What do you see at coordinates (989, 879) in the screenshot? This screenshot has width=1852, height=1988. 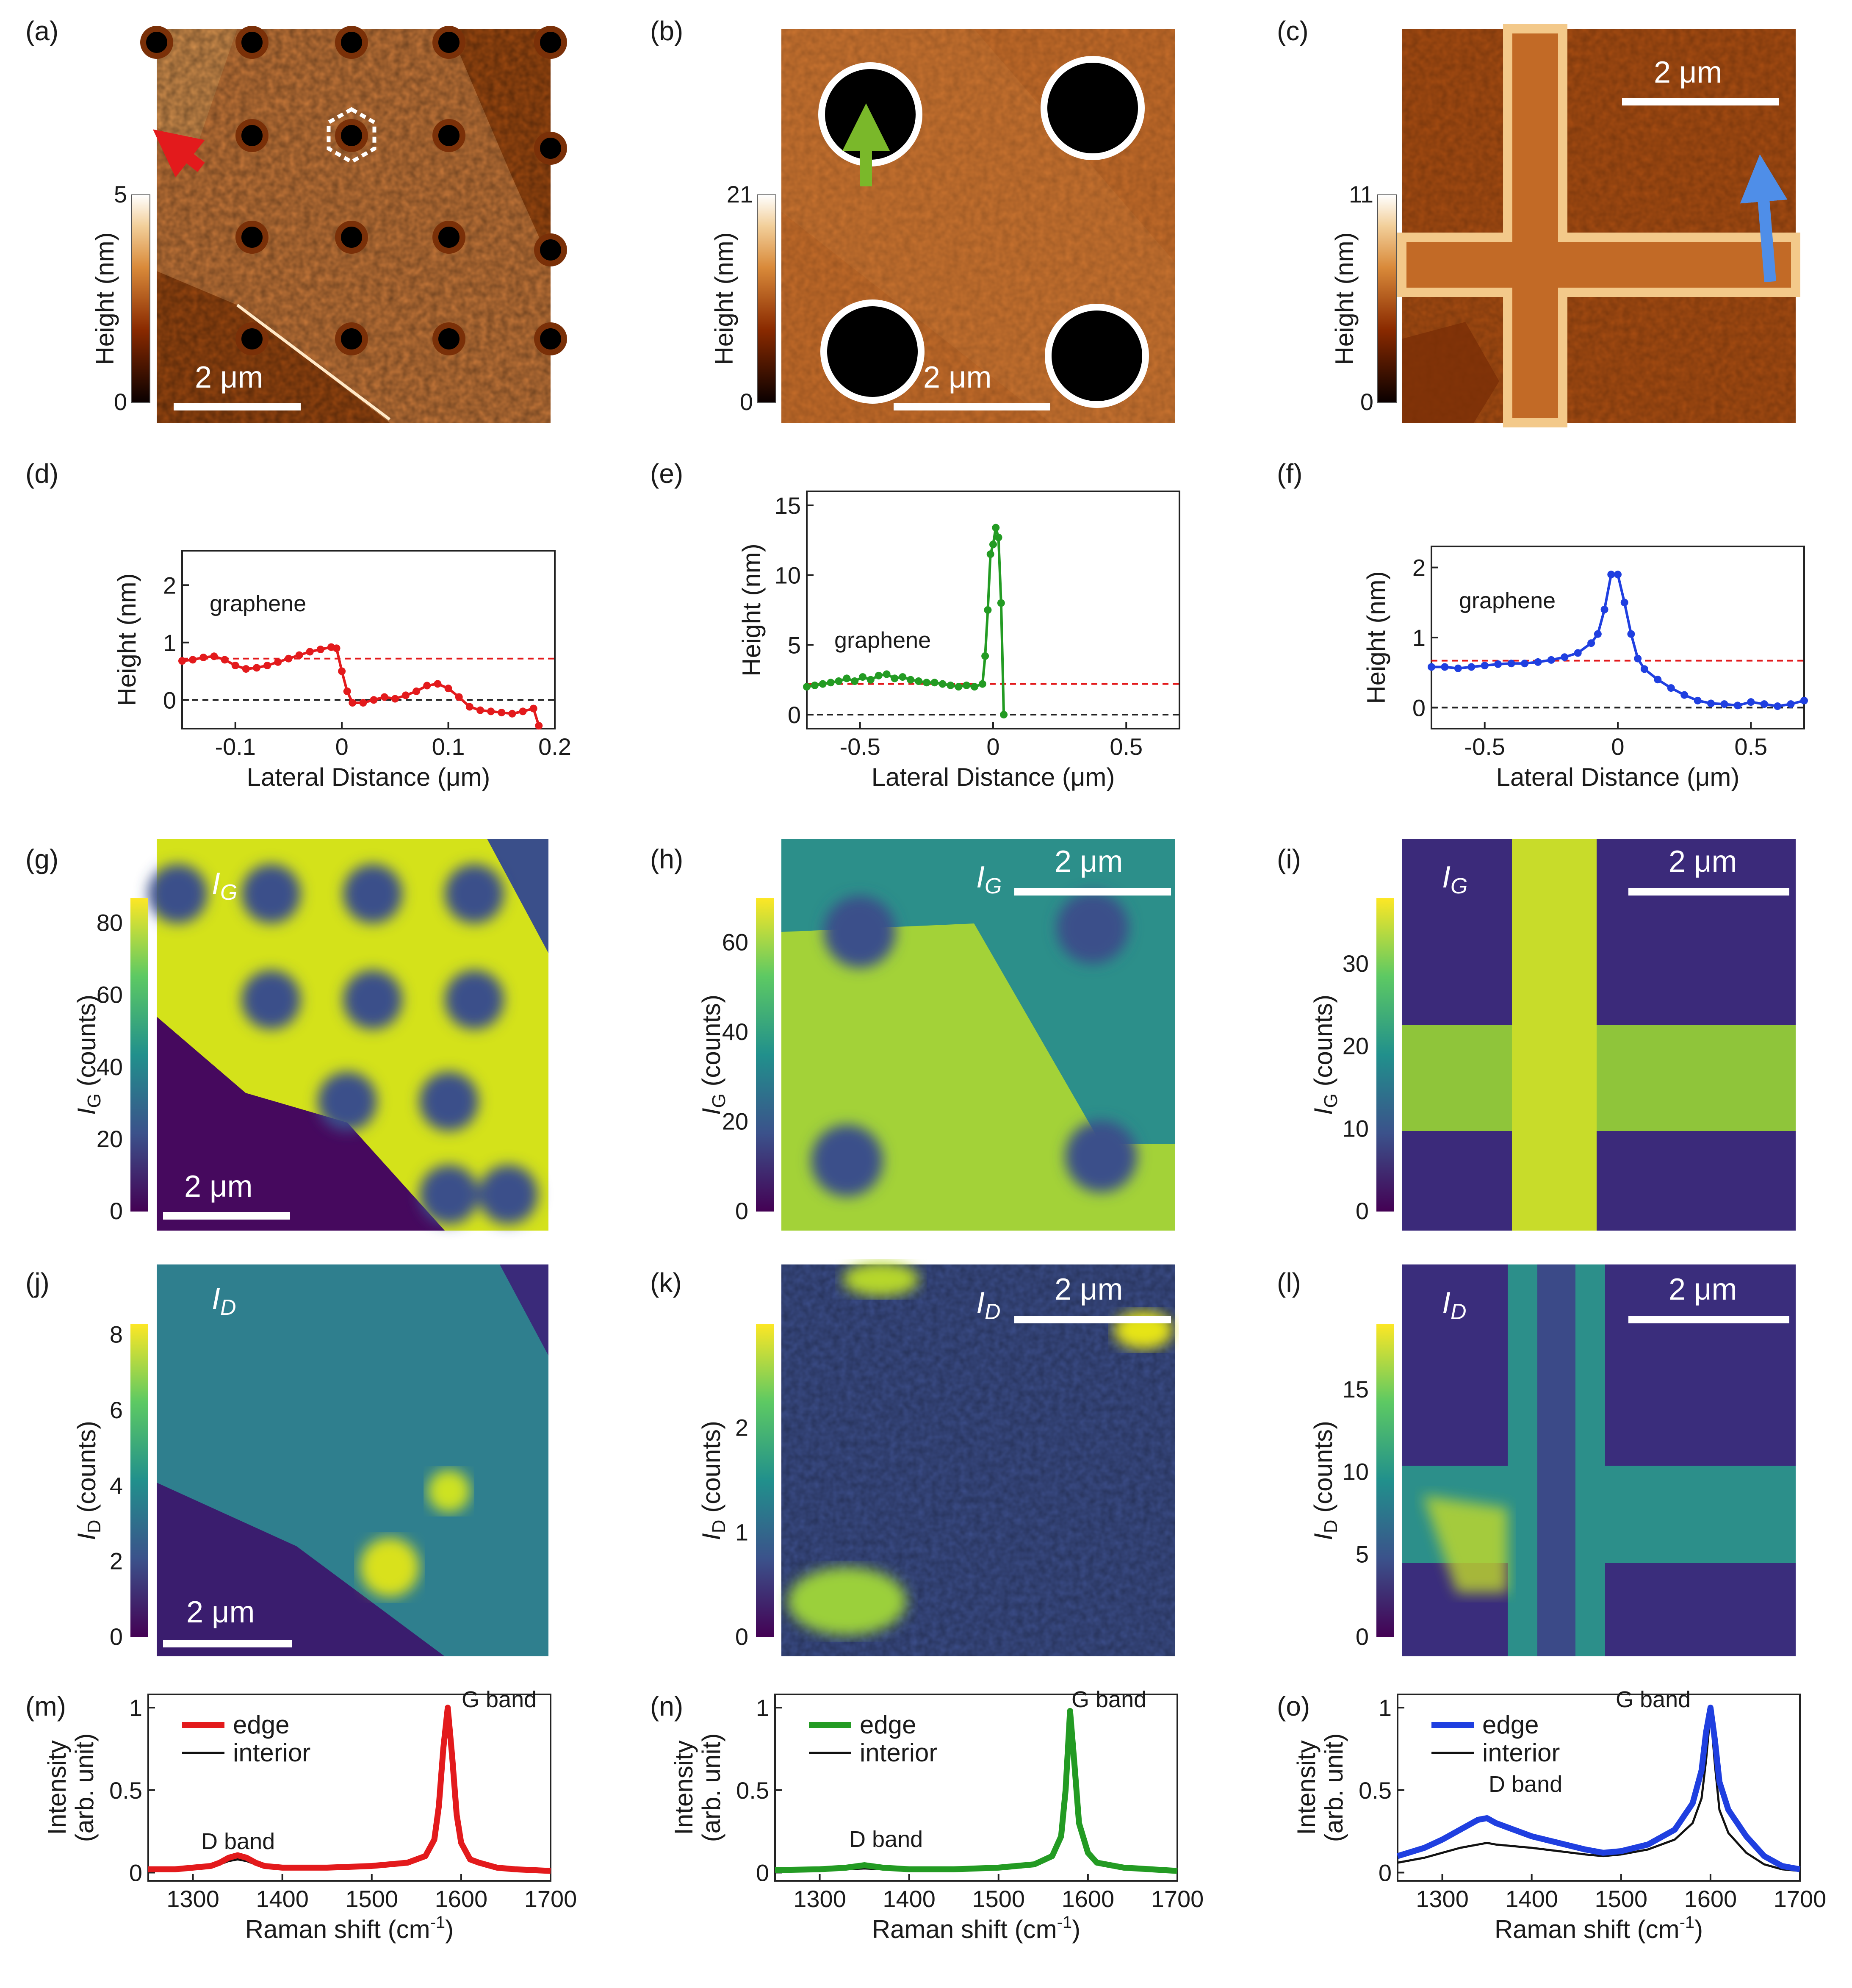 I see `map-label-h: IG` at bounding box center [989, 879].